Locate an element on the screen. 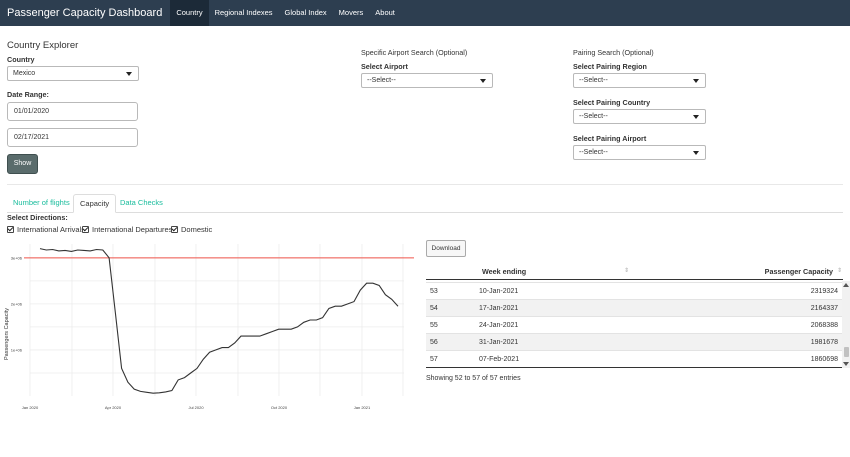 This screenshot has width=850, height=457. checkbox-international-departures: International Departures is located at coordinates (127, 229).